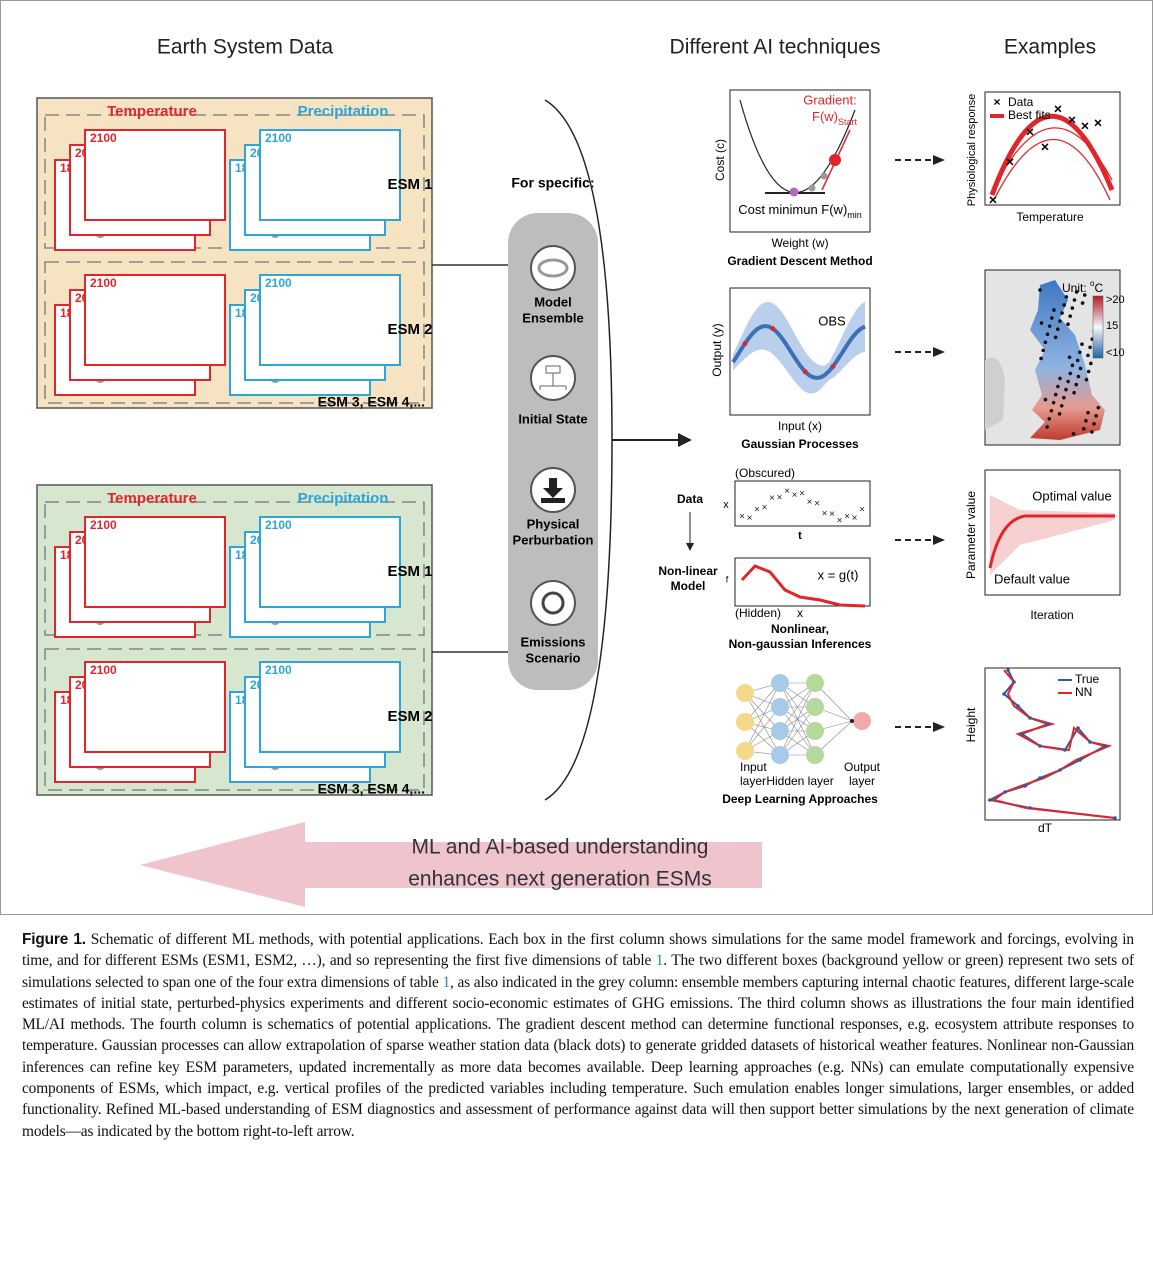 The height and width of the screenshot is (1283, 1153). Describe the element at coordinates (1052, 154) in the screenshot. I see `fit-curve` at that location.